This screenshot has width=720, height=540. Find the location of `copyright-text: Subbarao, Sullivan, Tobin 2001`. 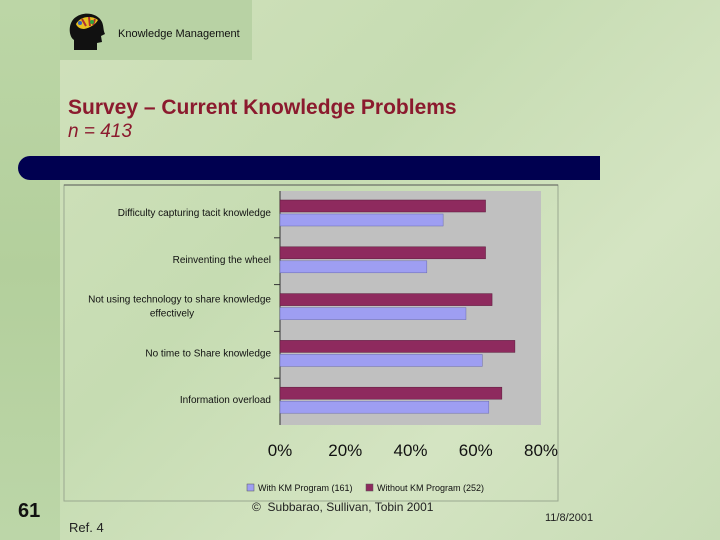

copyright-text: Subbarao, Sullivan, Tobin 2001 is located at coordinates (350, 507).